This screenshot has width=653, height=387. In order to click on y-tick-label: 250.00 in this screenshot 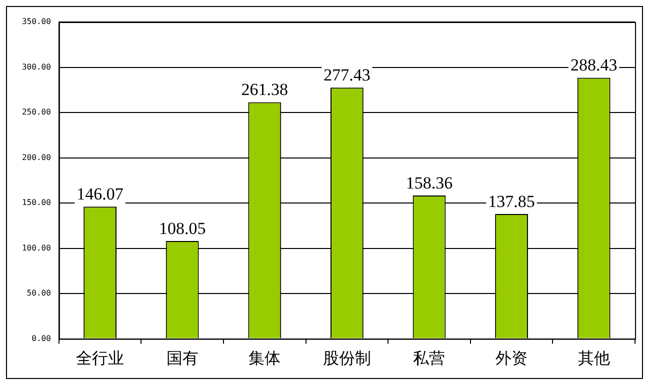, I will do `click(37, 112)`.